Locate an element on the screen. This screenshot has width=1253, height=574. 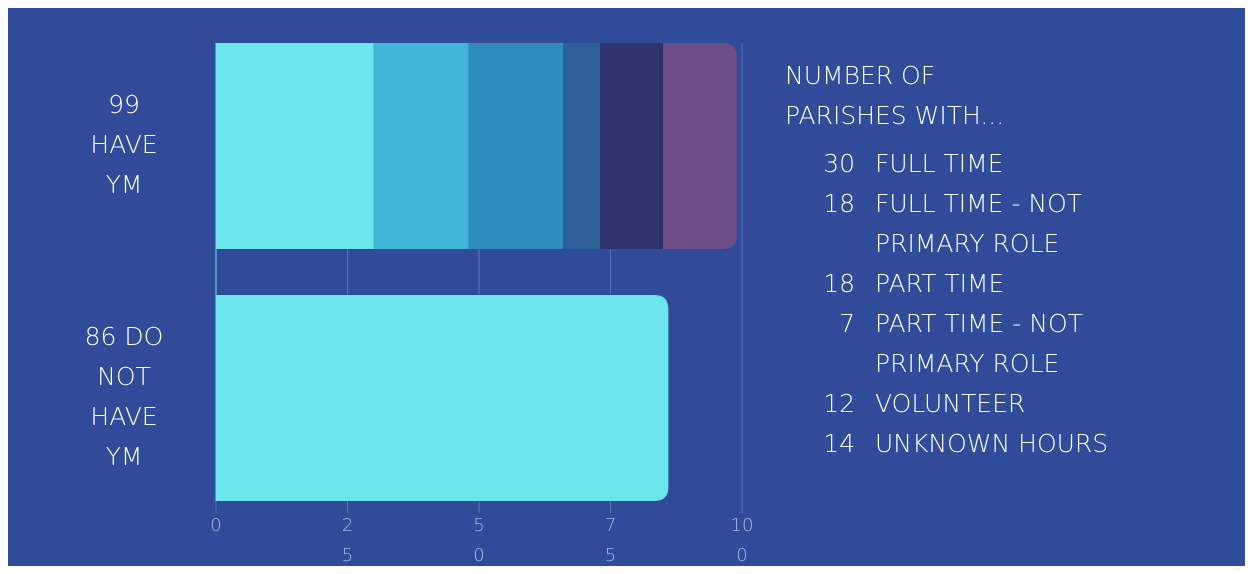
legend-label: PART TIME - NOT PRIMARY ROLE is located at coordinates (979, 343).